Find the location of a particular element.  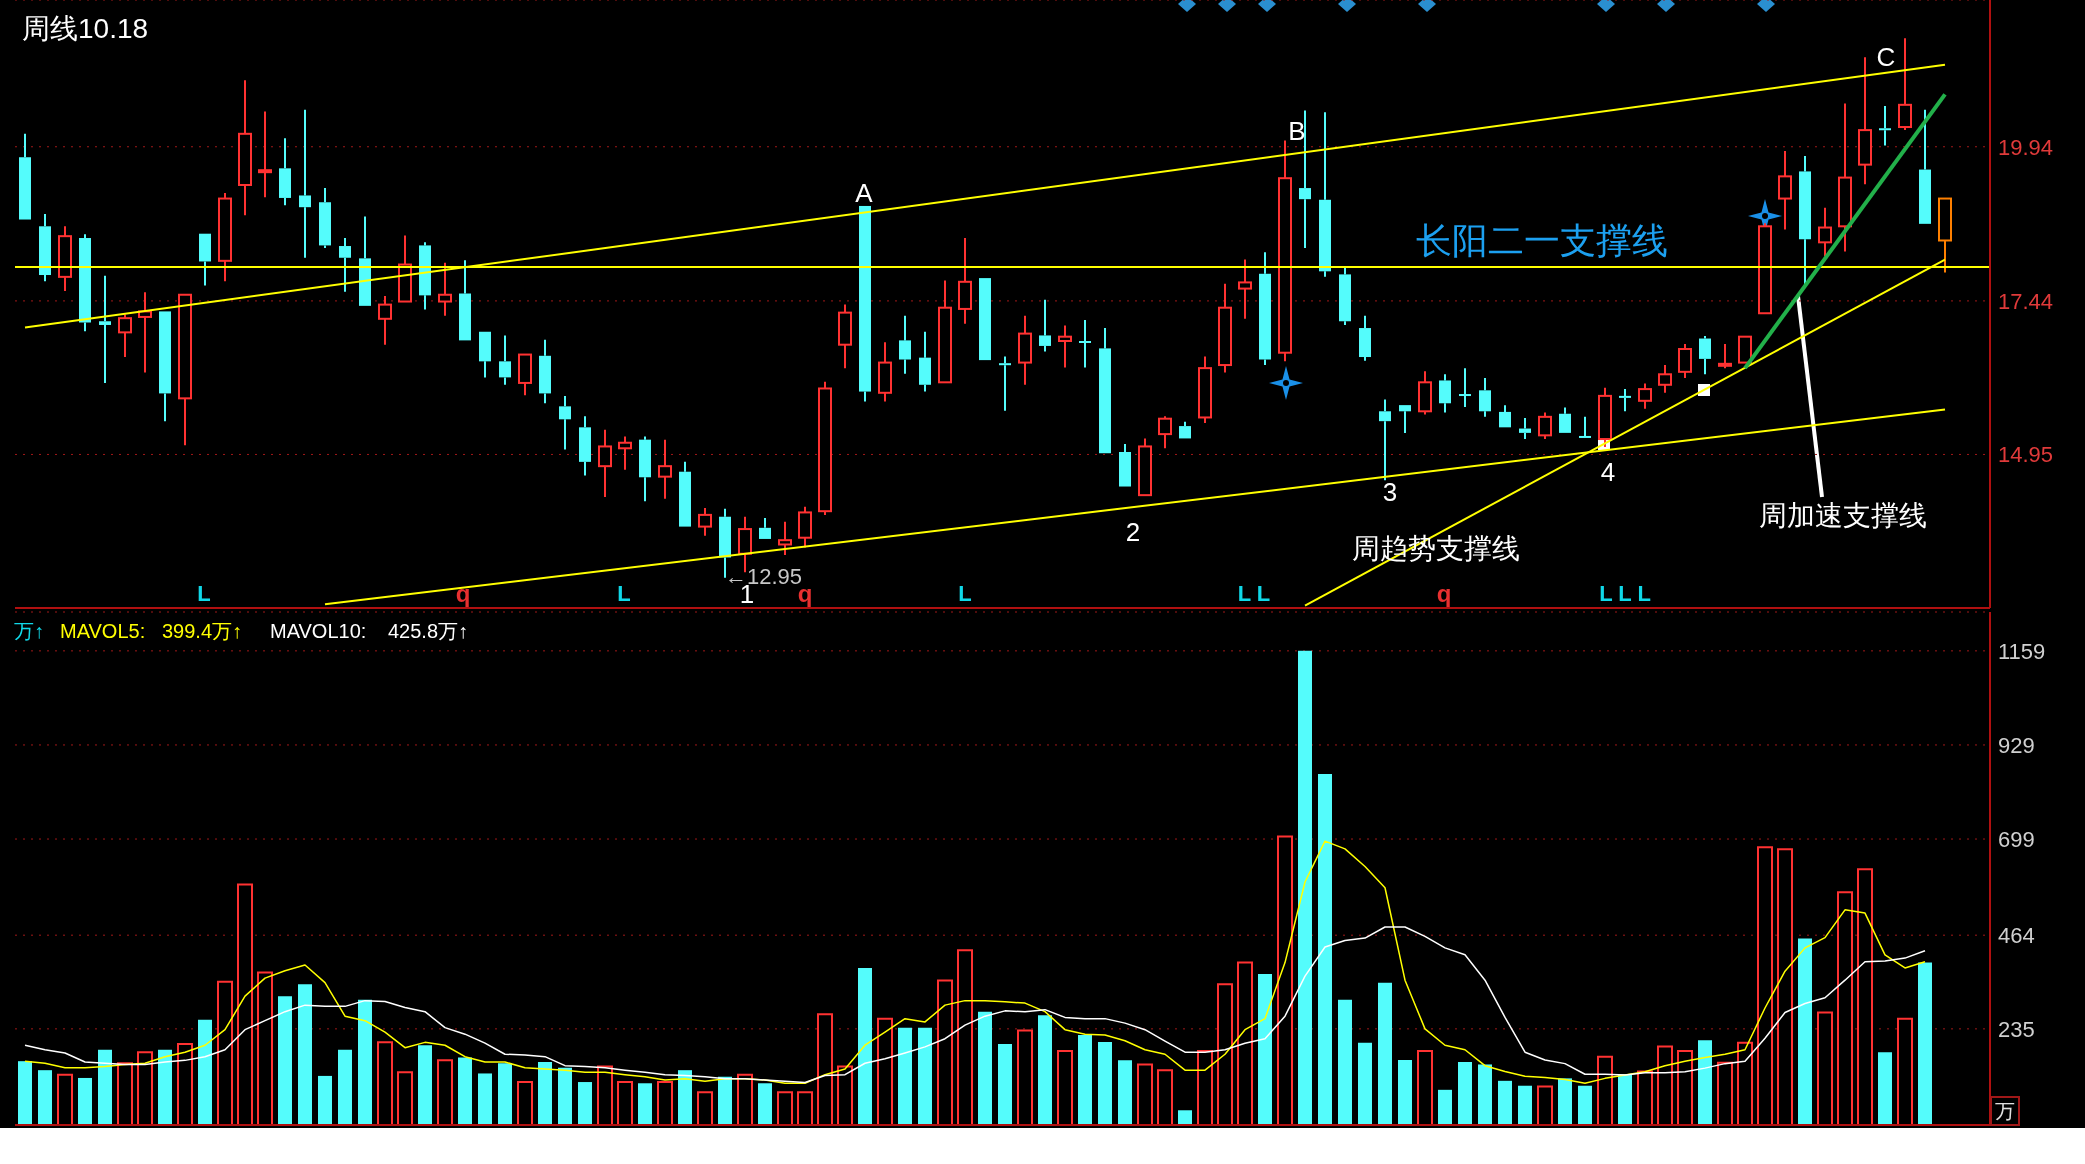

annotation: L L is located at coordinates (1254, 593).